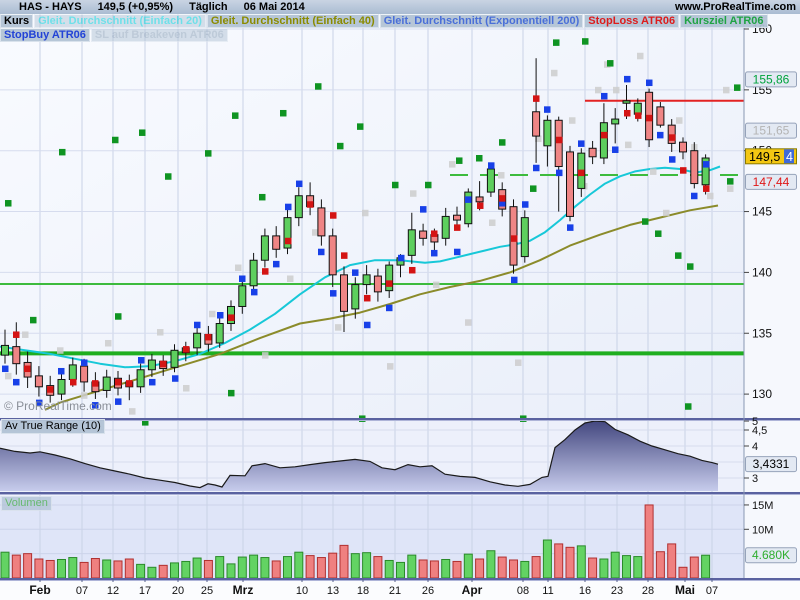 The width and height of the screenshot is (800, 600). What do you see at coordinates (292, 21) in the screenshot?
I see `indicator-label-row1-2: Gleit. Durchschnitt (Einfach 40)` at bounding box center [292, 21].